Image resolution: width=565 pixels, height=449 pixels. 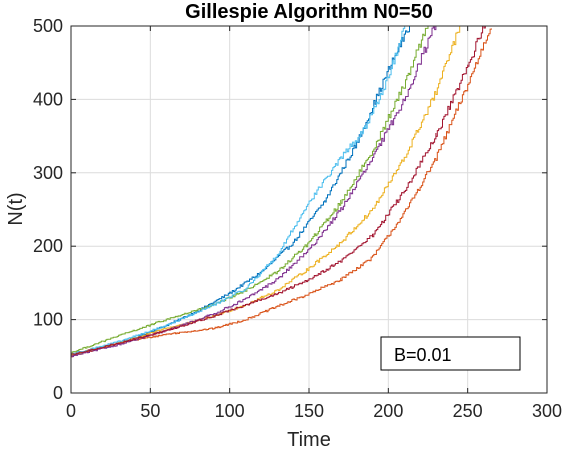 What do you see at coordinates (150, 411) in the screenshot?
I see `x-tick-label: 50` at bounding box center [150, 411].